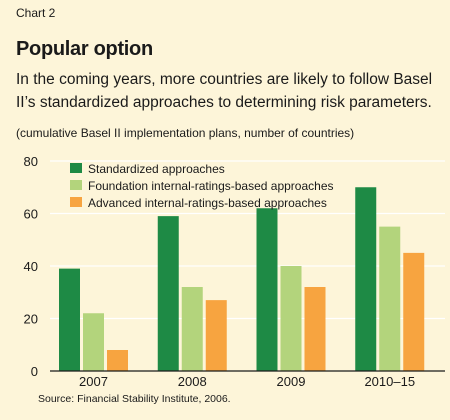 This screenshot has height=420, width=450. I want to click on bar-3-2007, so click(117, 360).